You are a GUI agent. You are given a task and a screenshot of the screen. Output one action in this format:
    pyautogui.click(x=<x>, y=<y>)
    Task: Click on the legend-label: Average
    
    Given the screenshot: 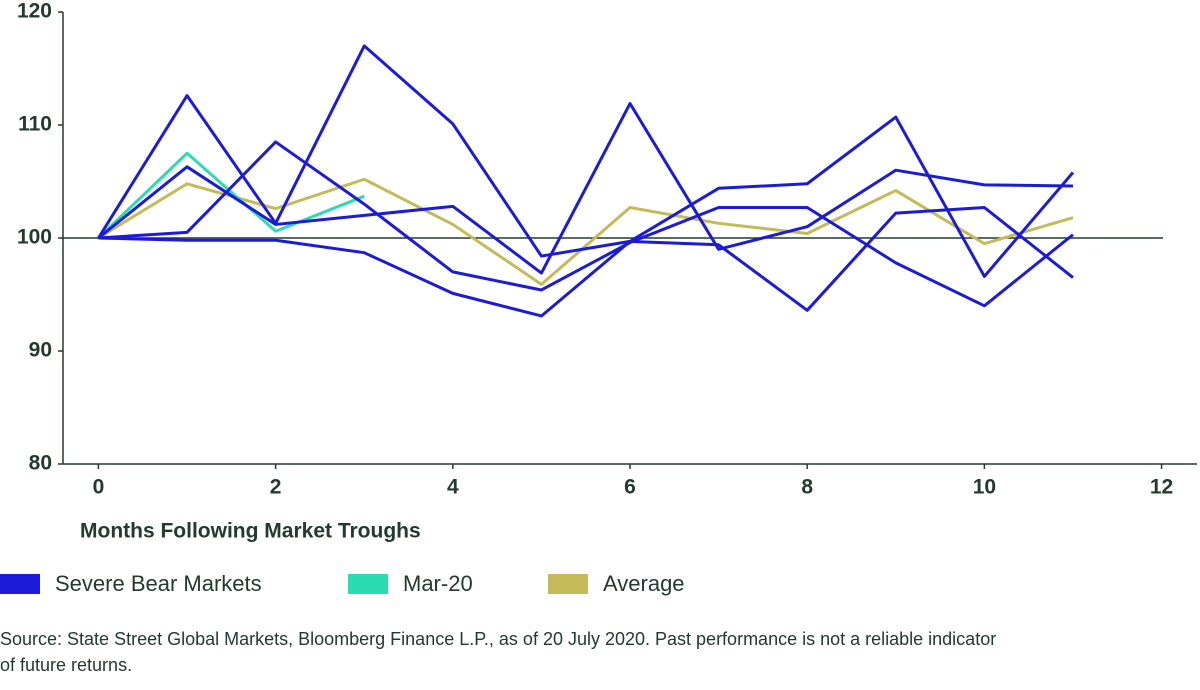 What is the action you would take?
    pyautogui.click(x=644, y=583)
    